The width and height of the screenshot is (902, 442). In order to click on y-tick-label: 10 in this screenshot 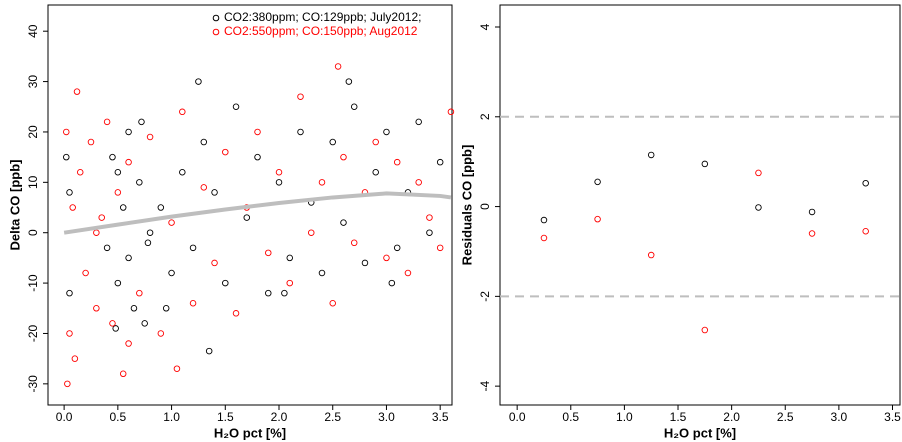, I will do `click(33, 182)`.